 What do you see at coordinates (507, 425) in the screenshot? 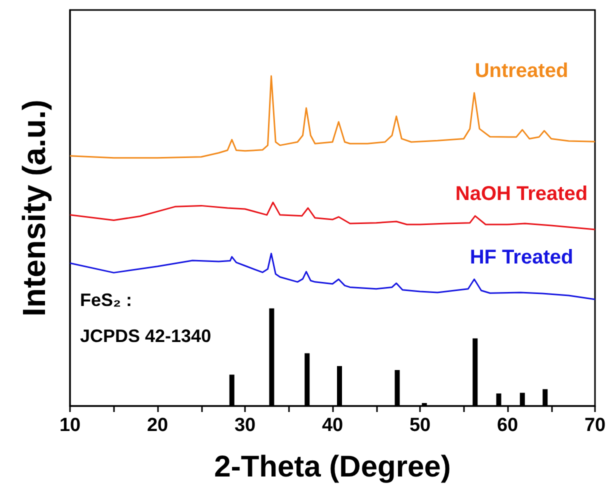
I see `x-tick-label: 60` at bounding box center [507, 425].